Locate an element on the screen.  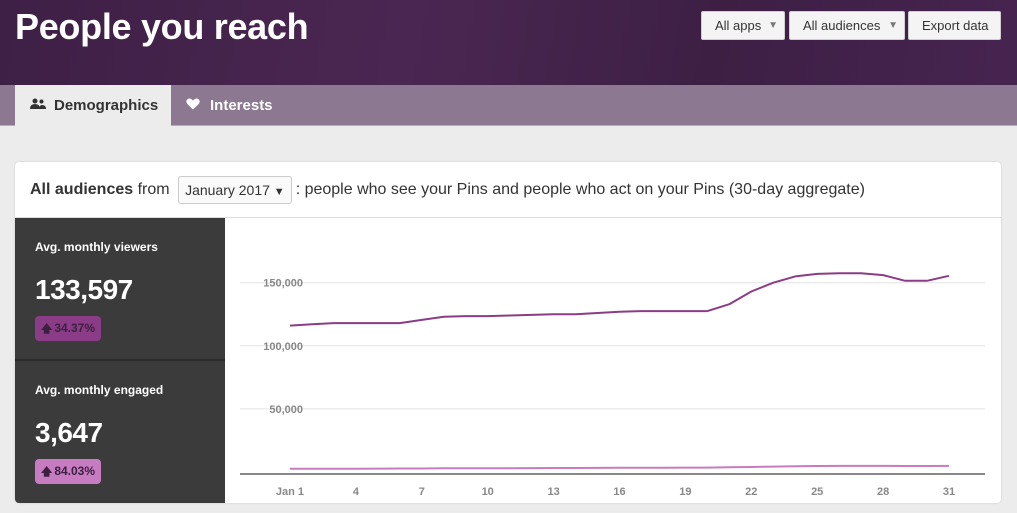
tab-interests: Interests is located at coordinates (236, 105).